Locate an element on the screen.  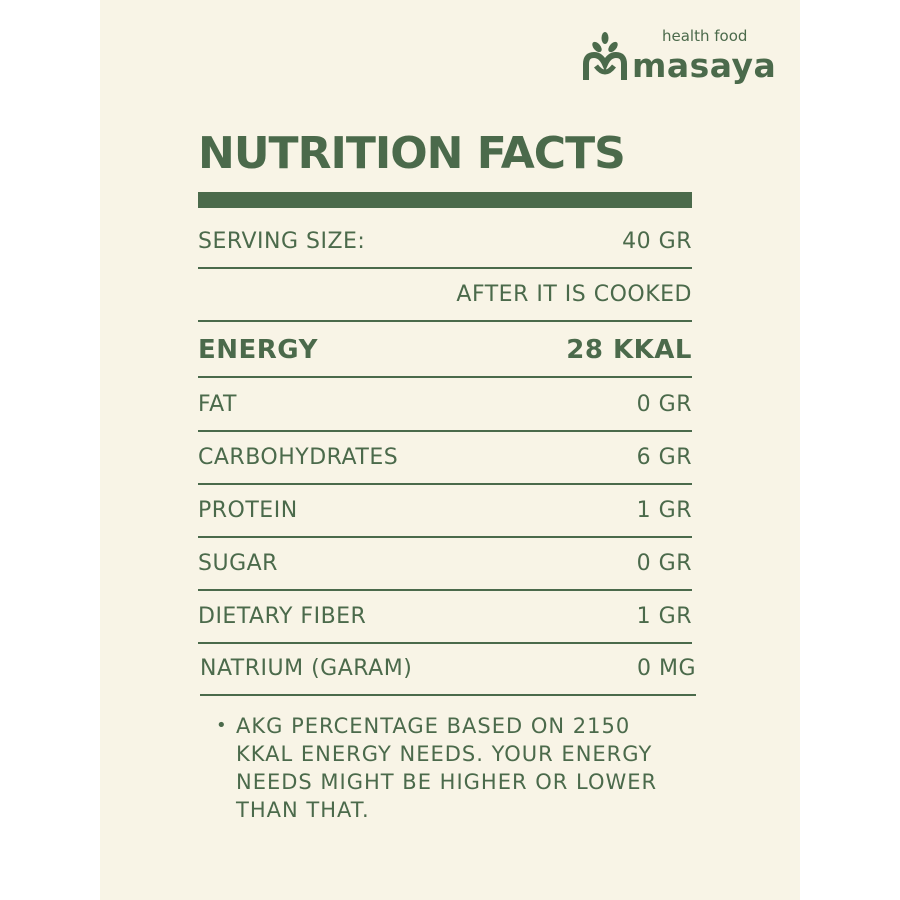
brand-tagline: health food is located at coordinates (705, 36).